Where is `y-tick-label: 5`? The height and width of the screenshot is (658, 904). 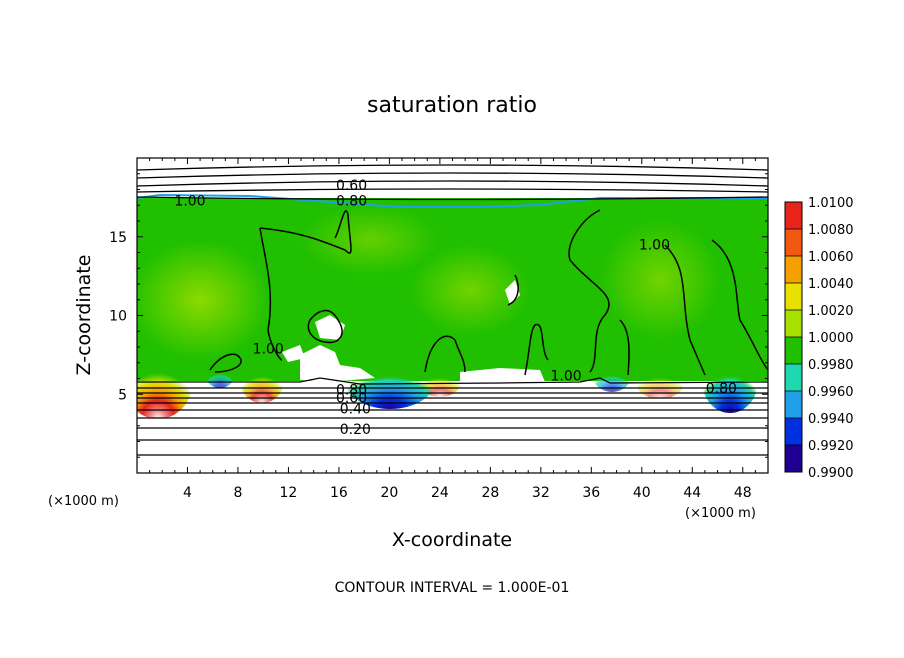
y-tick-label: 5 is located at coordinates (122, 395).